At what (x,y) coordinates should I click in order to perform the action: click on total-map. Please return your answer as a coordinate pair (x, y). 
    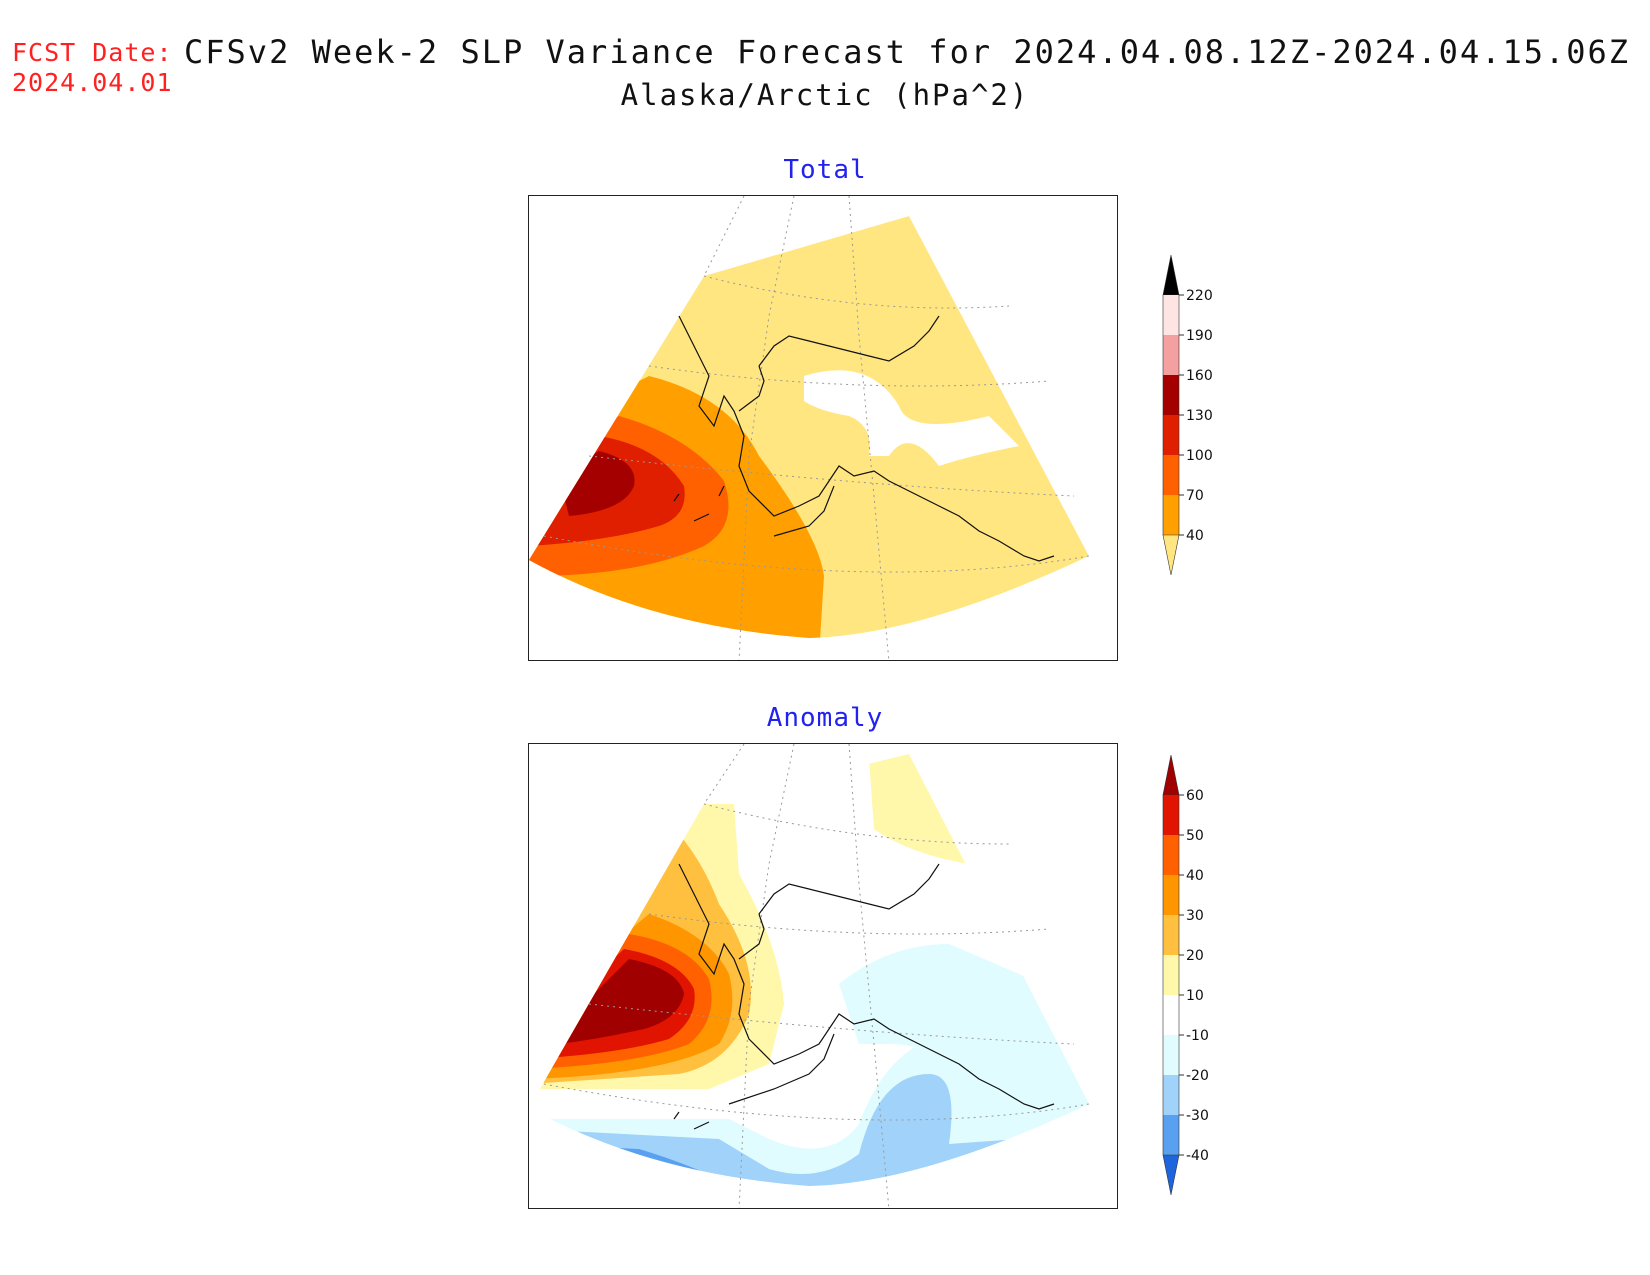
    Looking at the image, I should click on (823, 428).